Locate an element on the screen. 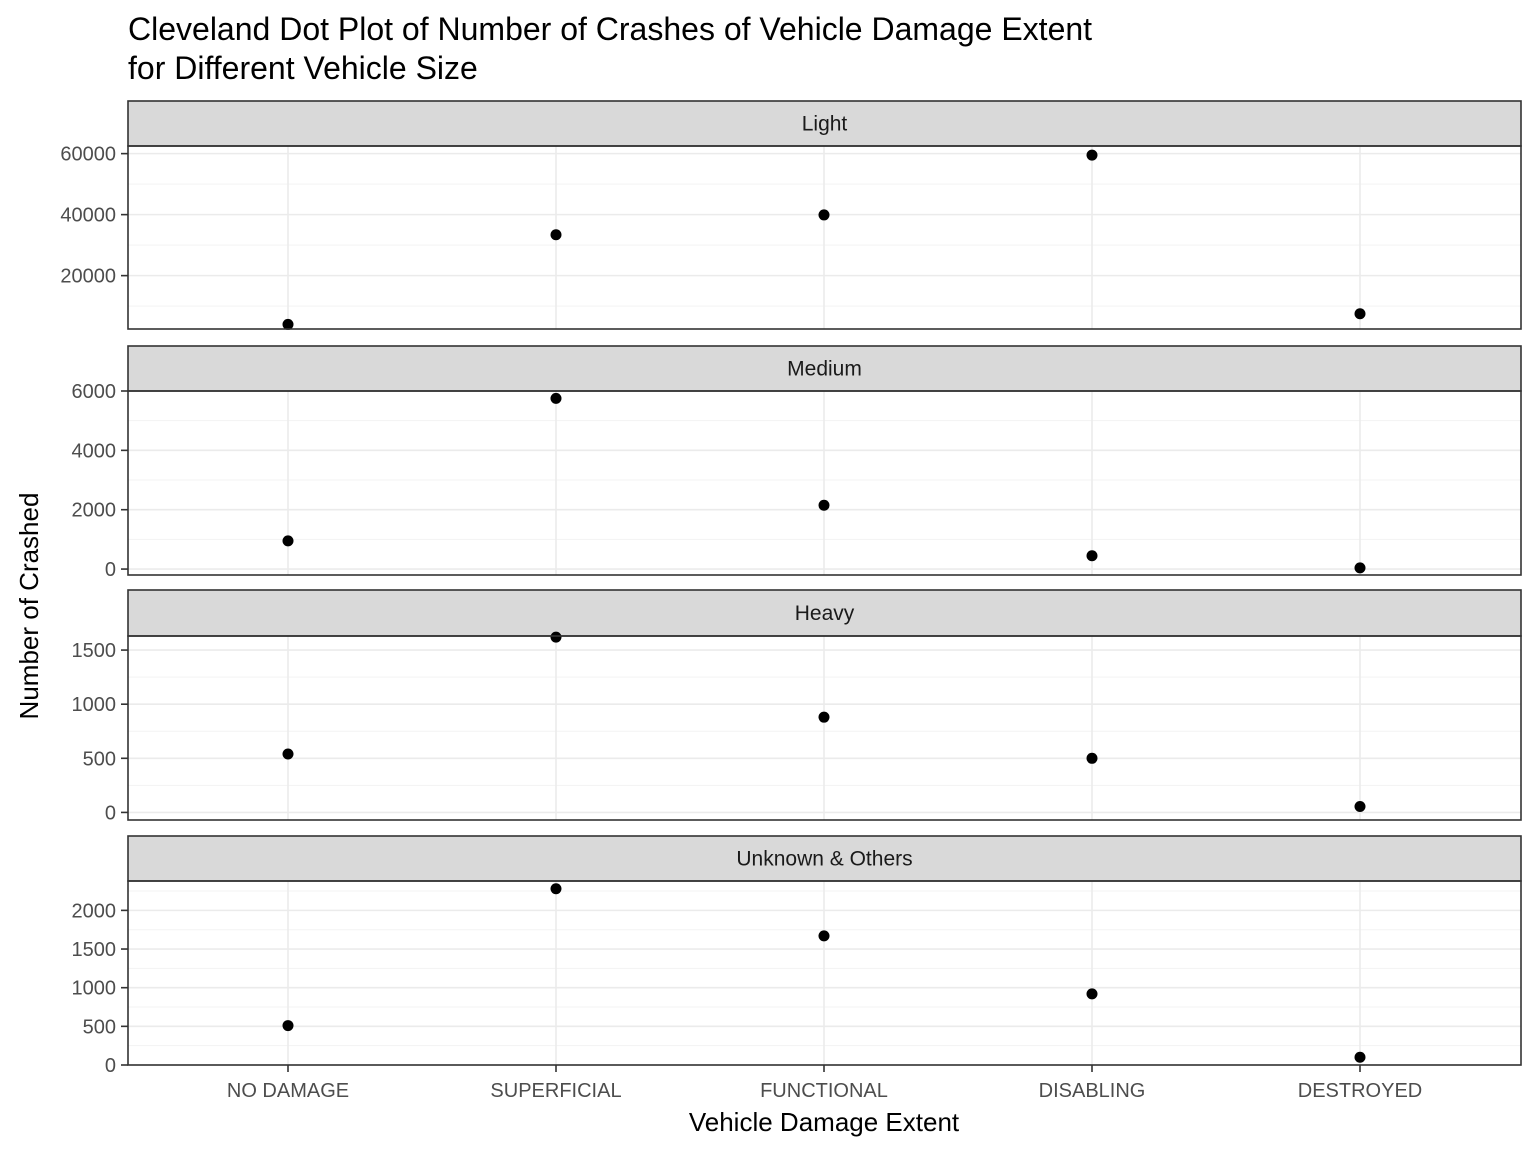 The height and width of the screenshot is (1152, 1536). x-tick-label: SUPERFICIAL is located at coordinates (555, 1091).